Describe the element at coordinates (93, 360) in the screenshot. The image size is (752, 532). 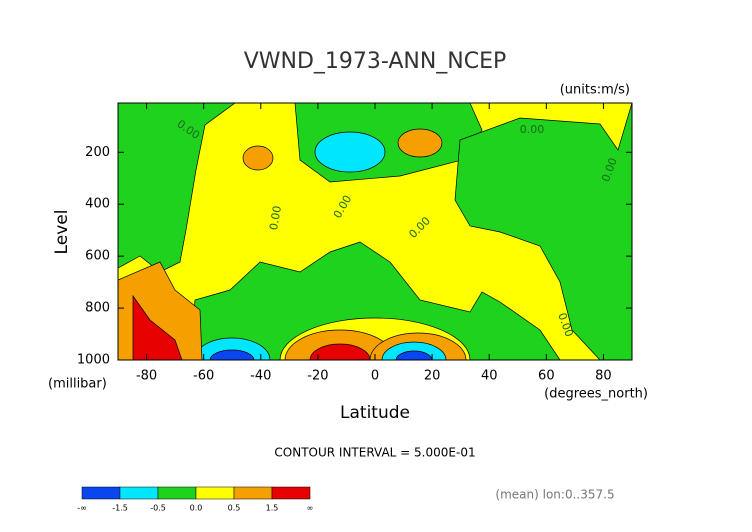
I see `y-tick-label: 1000` at that location.